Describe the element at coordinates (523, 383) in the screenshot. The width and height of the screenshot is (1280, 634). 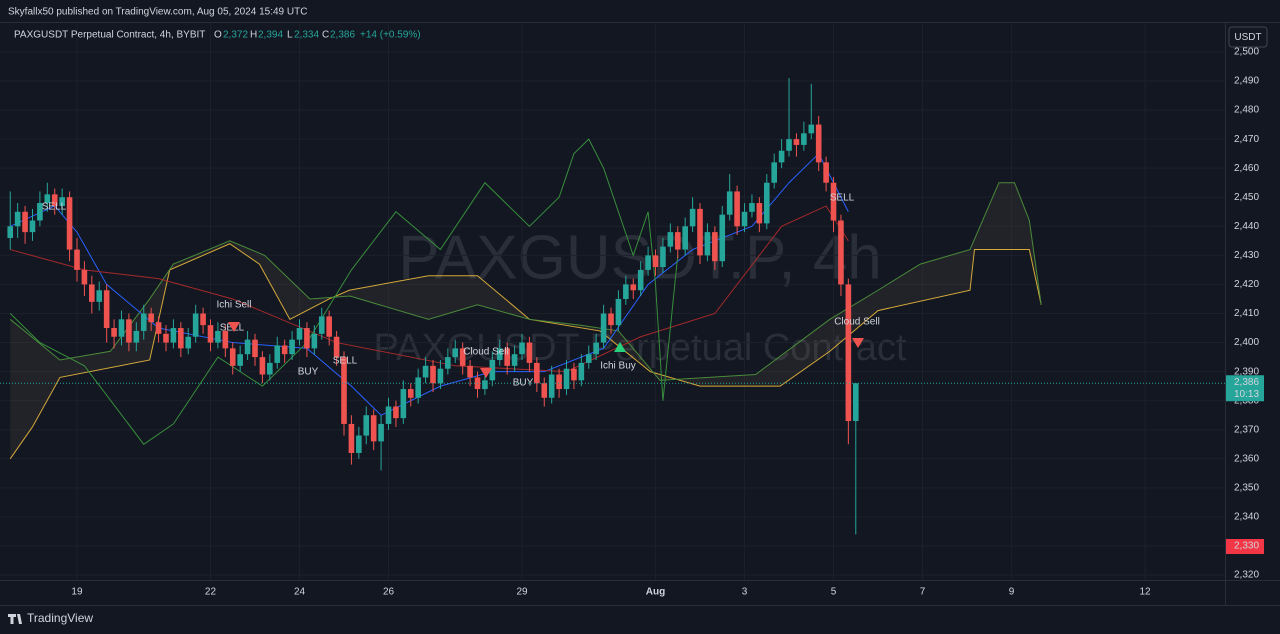
I see `signal-label: BUY` at that location.